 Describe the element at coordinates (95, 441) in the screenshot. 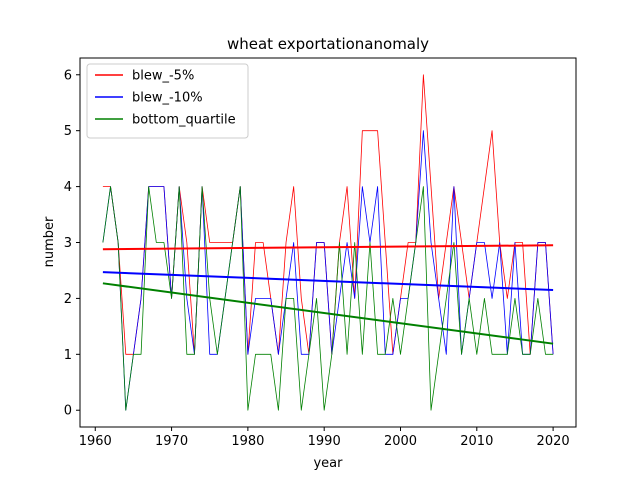

I see `x-tick-label: 1960` at that location.